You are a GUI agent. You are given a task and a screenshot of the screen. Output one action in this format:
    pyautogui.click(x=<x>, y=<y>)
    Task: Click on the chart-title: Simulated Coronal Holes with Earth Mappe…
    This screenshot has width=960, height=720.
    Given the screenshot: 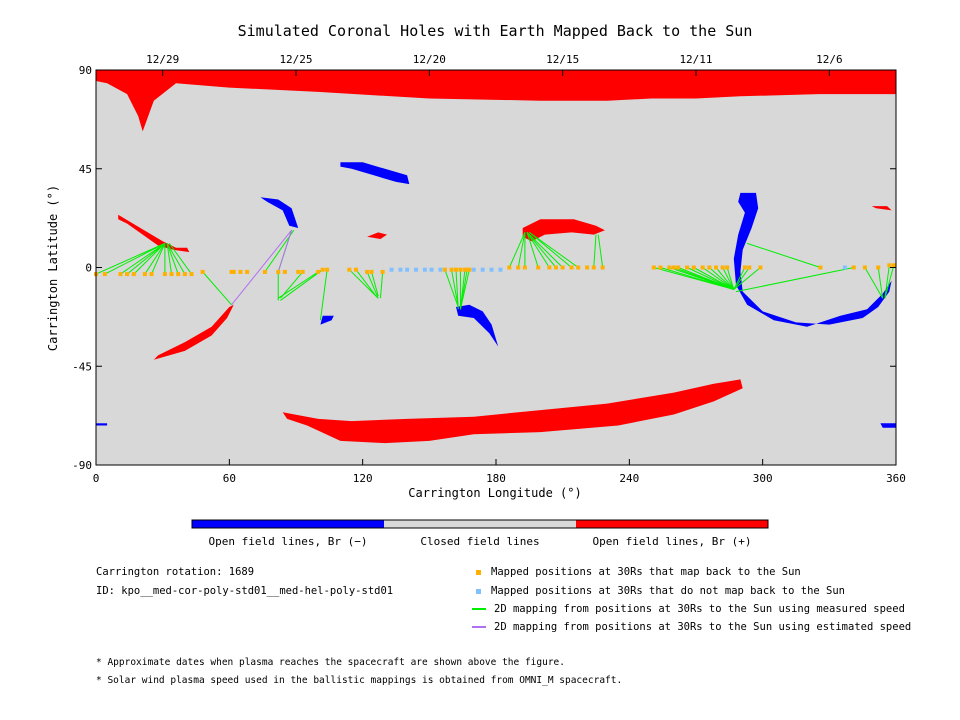 What is the action you would take?
    pyautogui.click(x=495, y=31)
    